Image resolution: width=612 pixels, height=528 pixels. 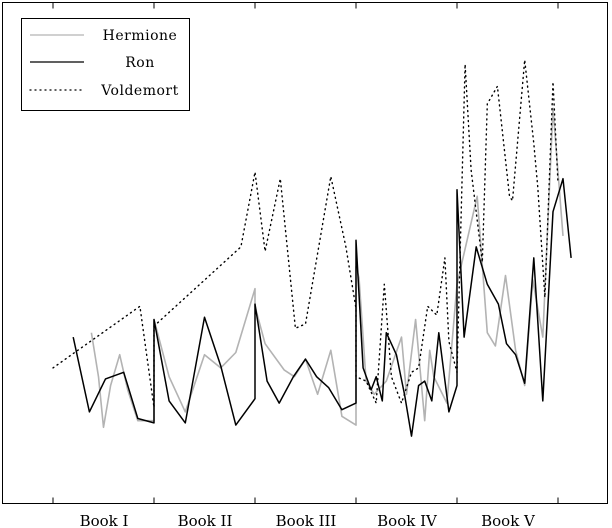 I want to click on tick-label-book-iii: Book III, so click(x=306, y=520).